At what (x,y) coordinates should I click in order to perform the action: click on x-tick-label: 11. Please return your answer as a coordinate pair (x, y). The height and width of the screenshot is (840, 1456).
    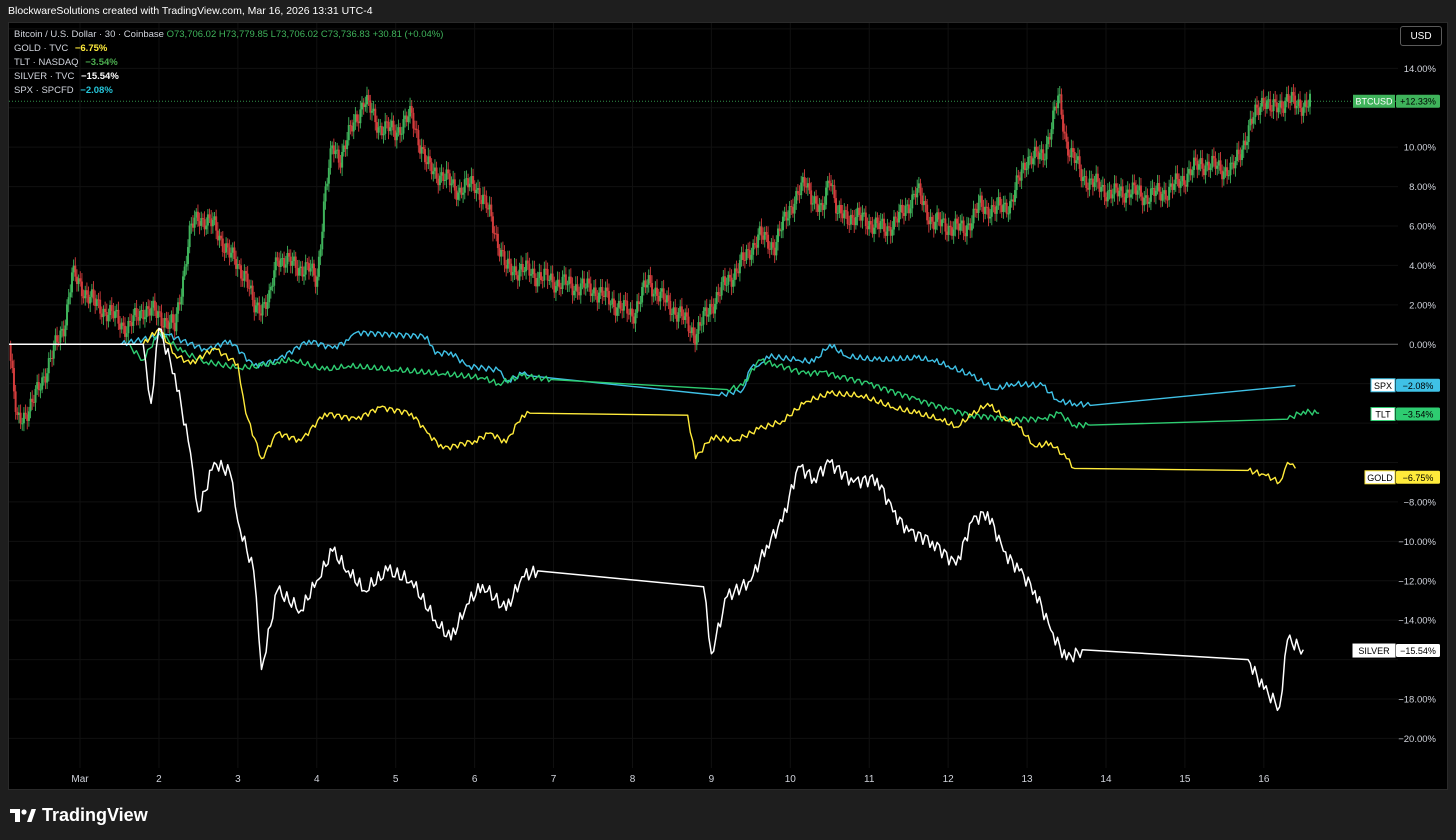
    Looking at the image, I should click on (869, 779).